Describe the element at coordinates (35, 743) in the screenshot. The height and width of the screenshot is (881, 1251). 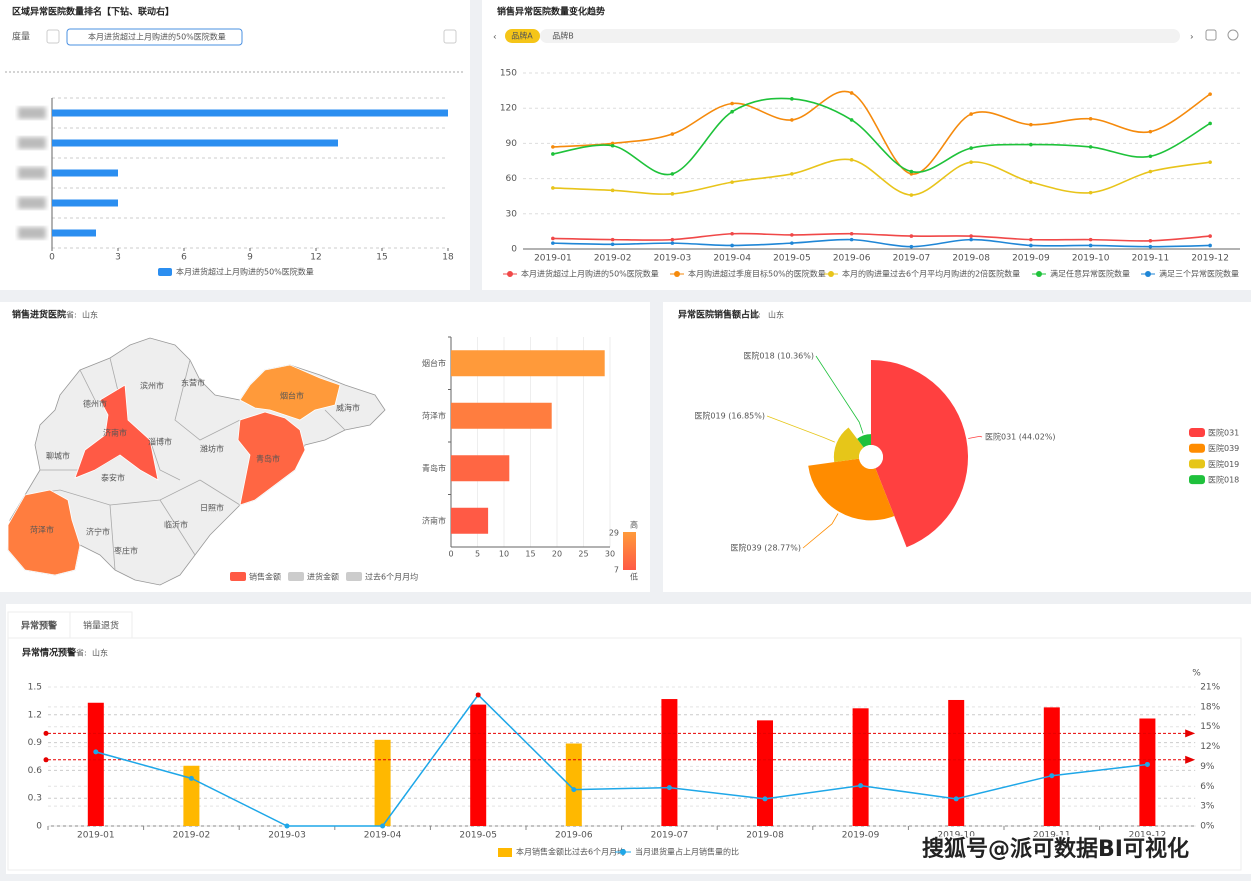
I see `y-tick-label: 0.9` at that location.